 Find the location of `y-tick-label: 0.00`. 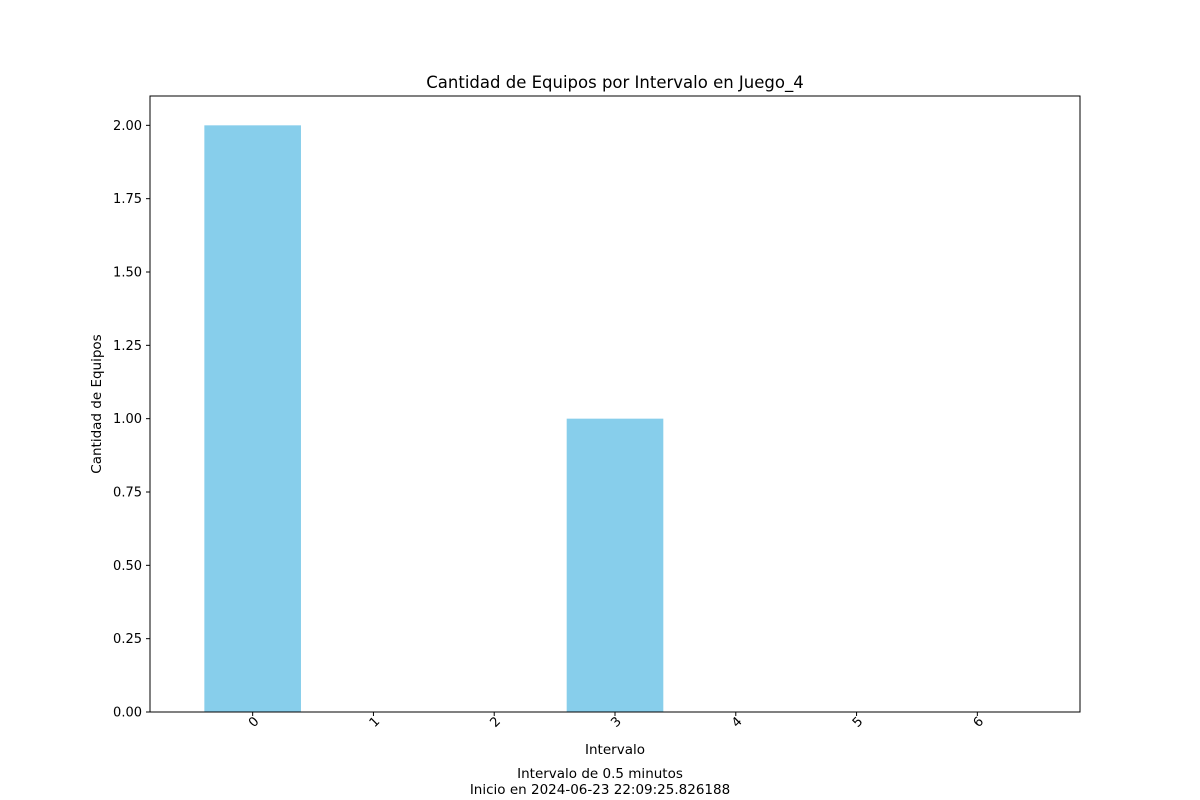

y-tick-label: 0.00 is located at coordinates (127, 713).